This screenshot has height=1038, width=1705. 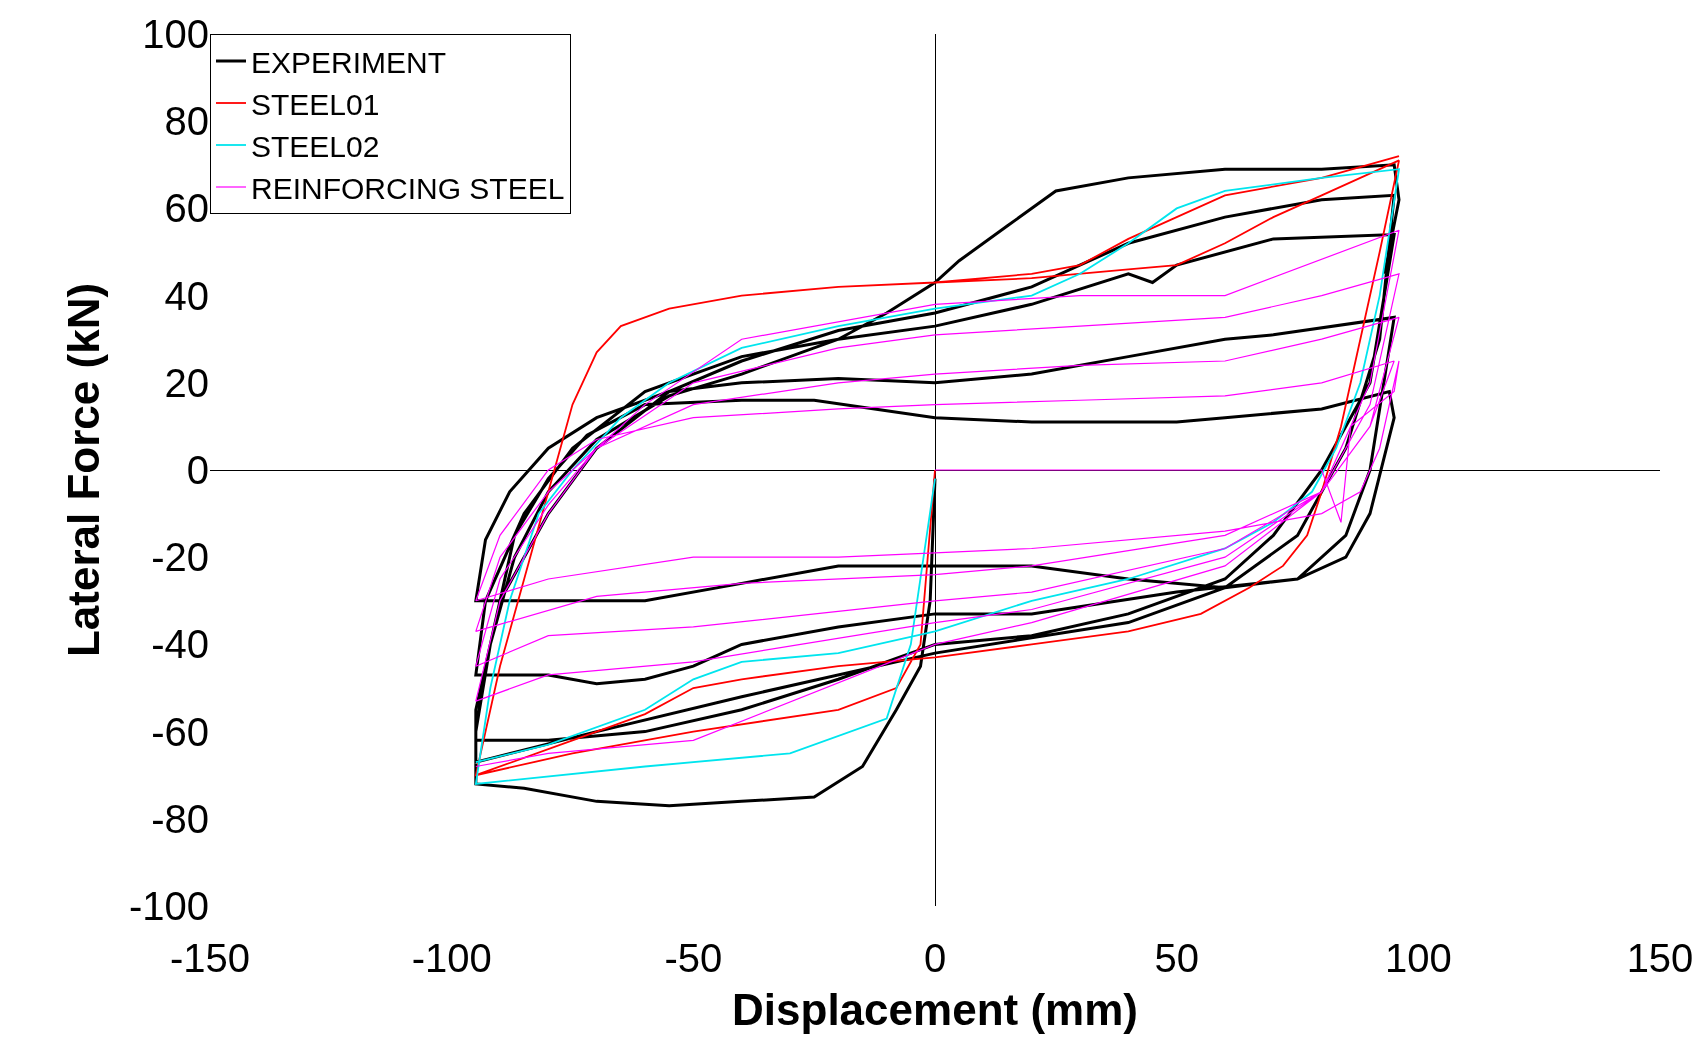 I want to click on y-tick-label: 40, so click(x=186, y=295).